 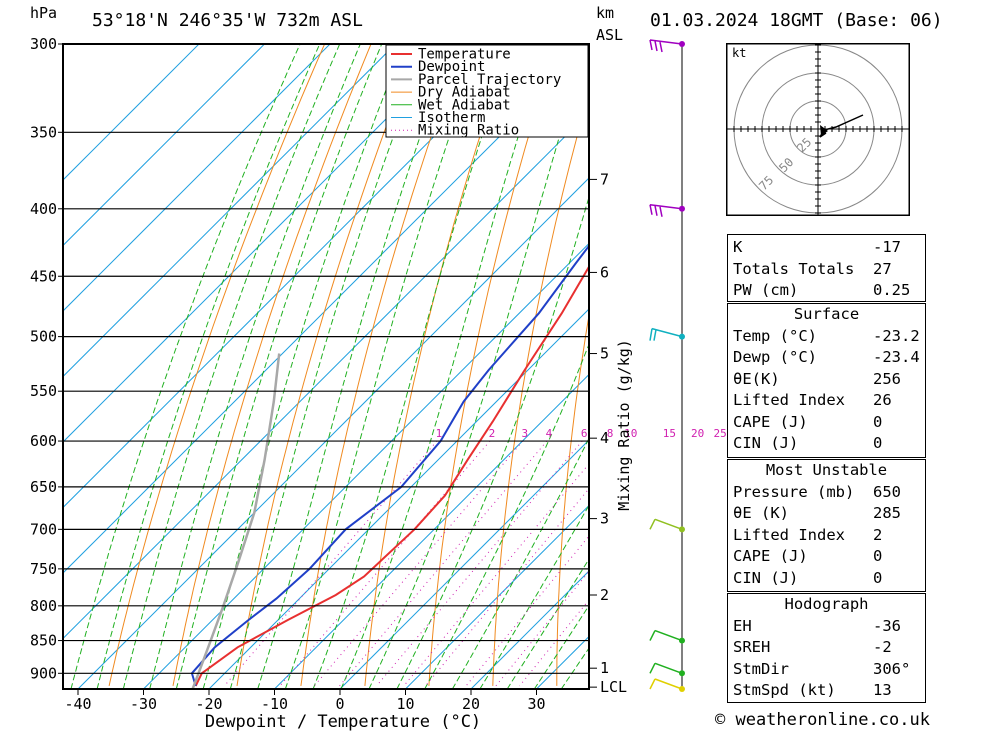 What do you see at coordinates (274, 704) in the screenshot?
I see `temp-tick-label: -10` at bounding box center [274, 704].